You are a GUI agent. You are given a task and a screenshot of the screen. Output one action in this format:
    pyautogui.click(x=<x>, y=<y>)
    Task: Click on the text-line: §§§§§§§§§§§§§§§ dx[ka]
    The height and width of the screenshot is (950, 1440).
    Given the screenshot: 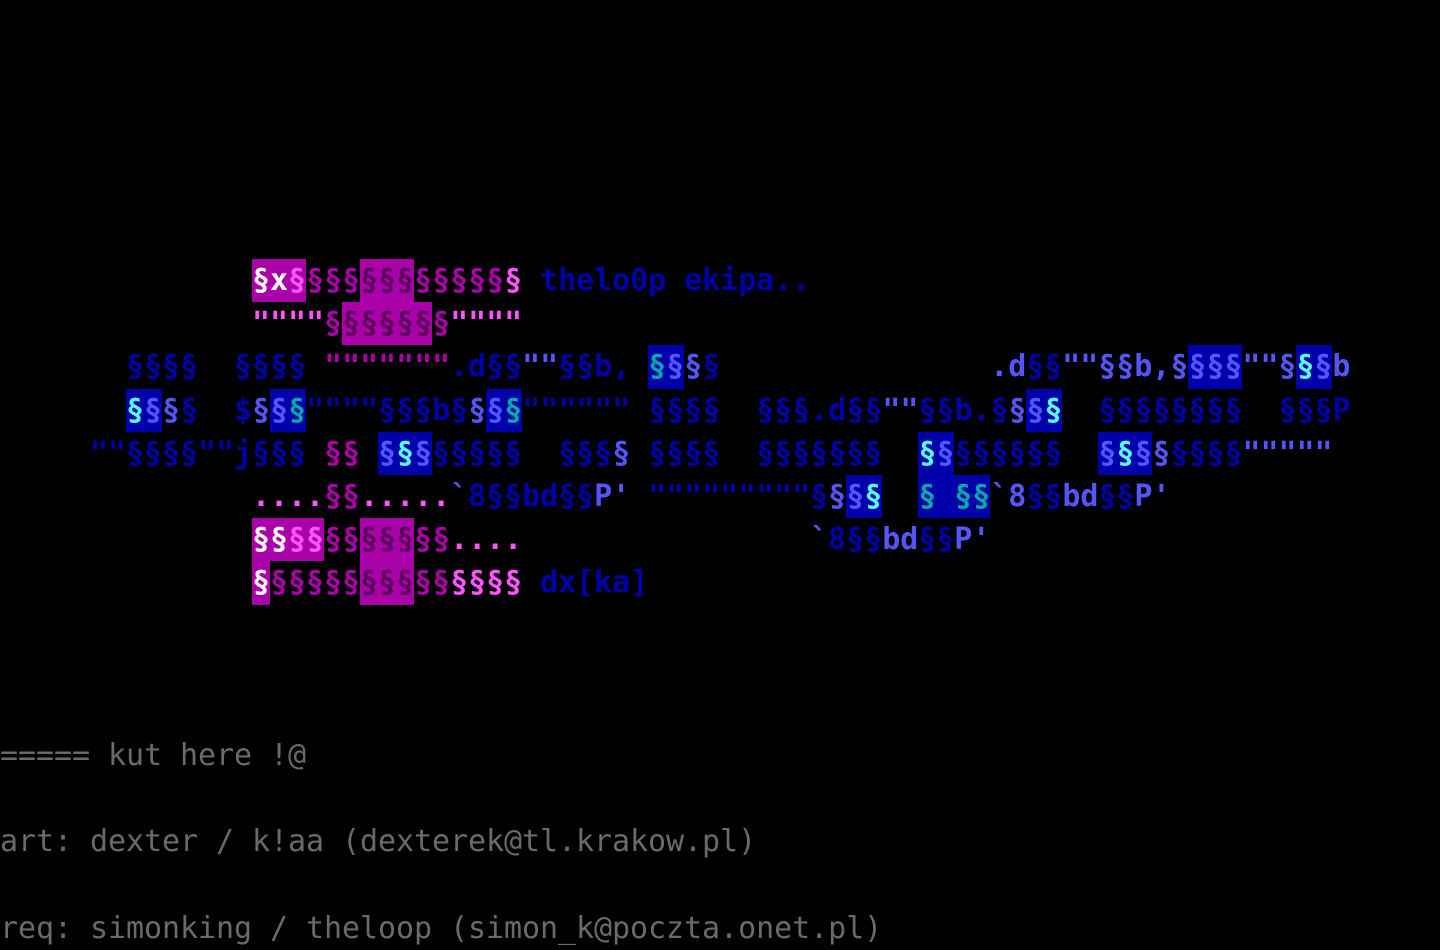 What is the action you would take?
    pyautogui.click(x=324, y=583)
    